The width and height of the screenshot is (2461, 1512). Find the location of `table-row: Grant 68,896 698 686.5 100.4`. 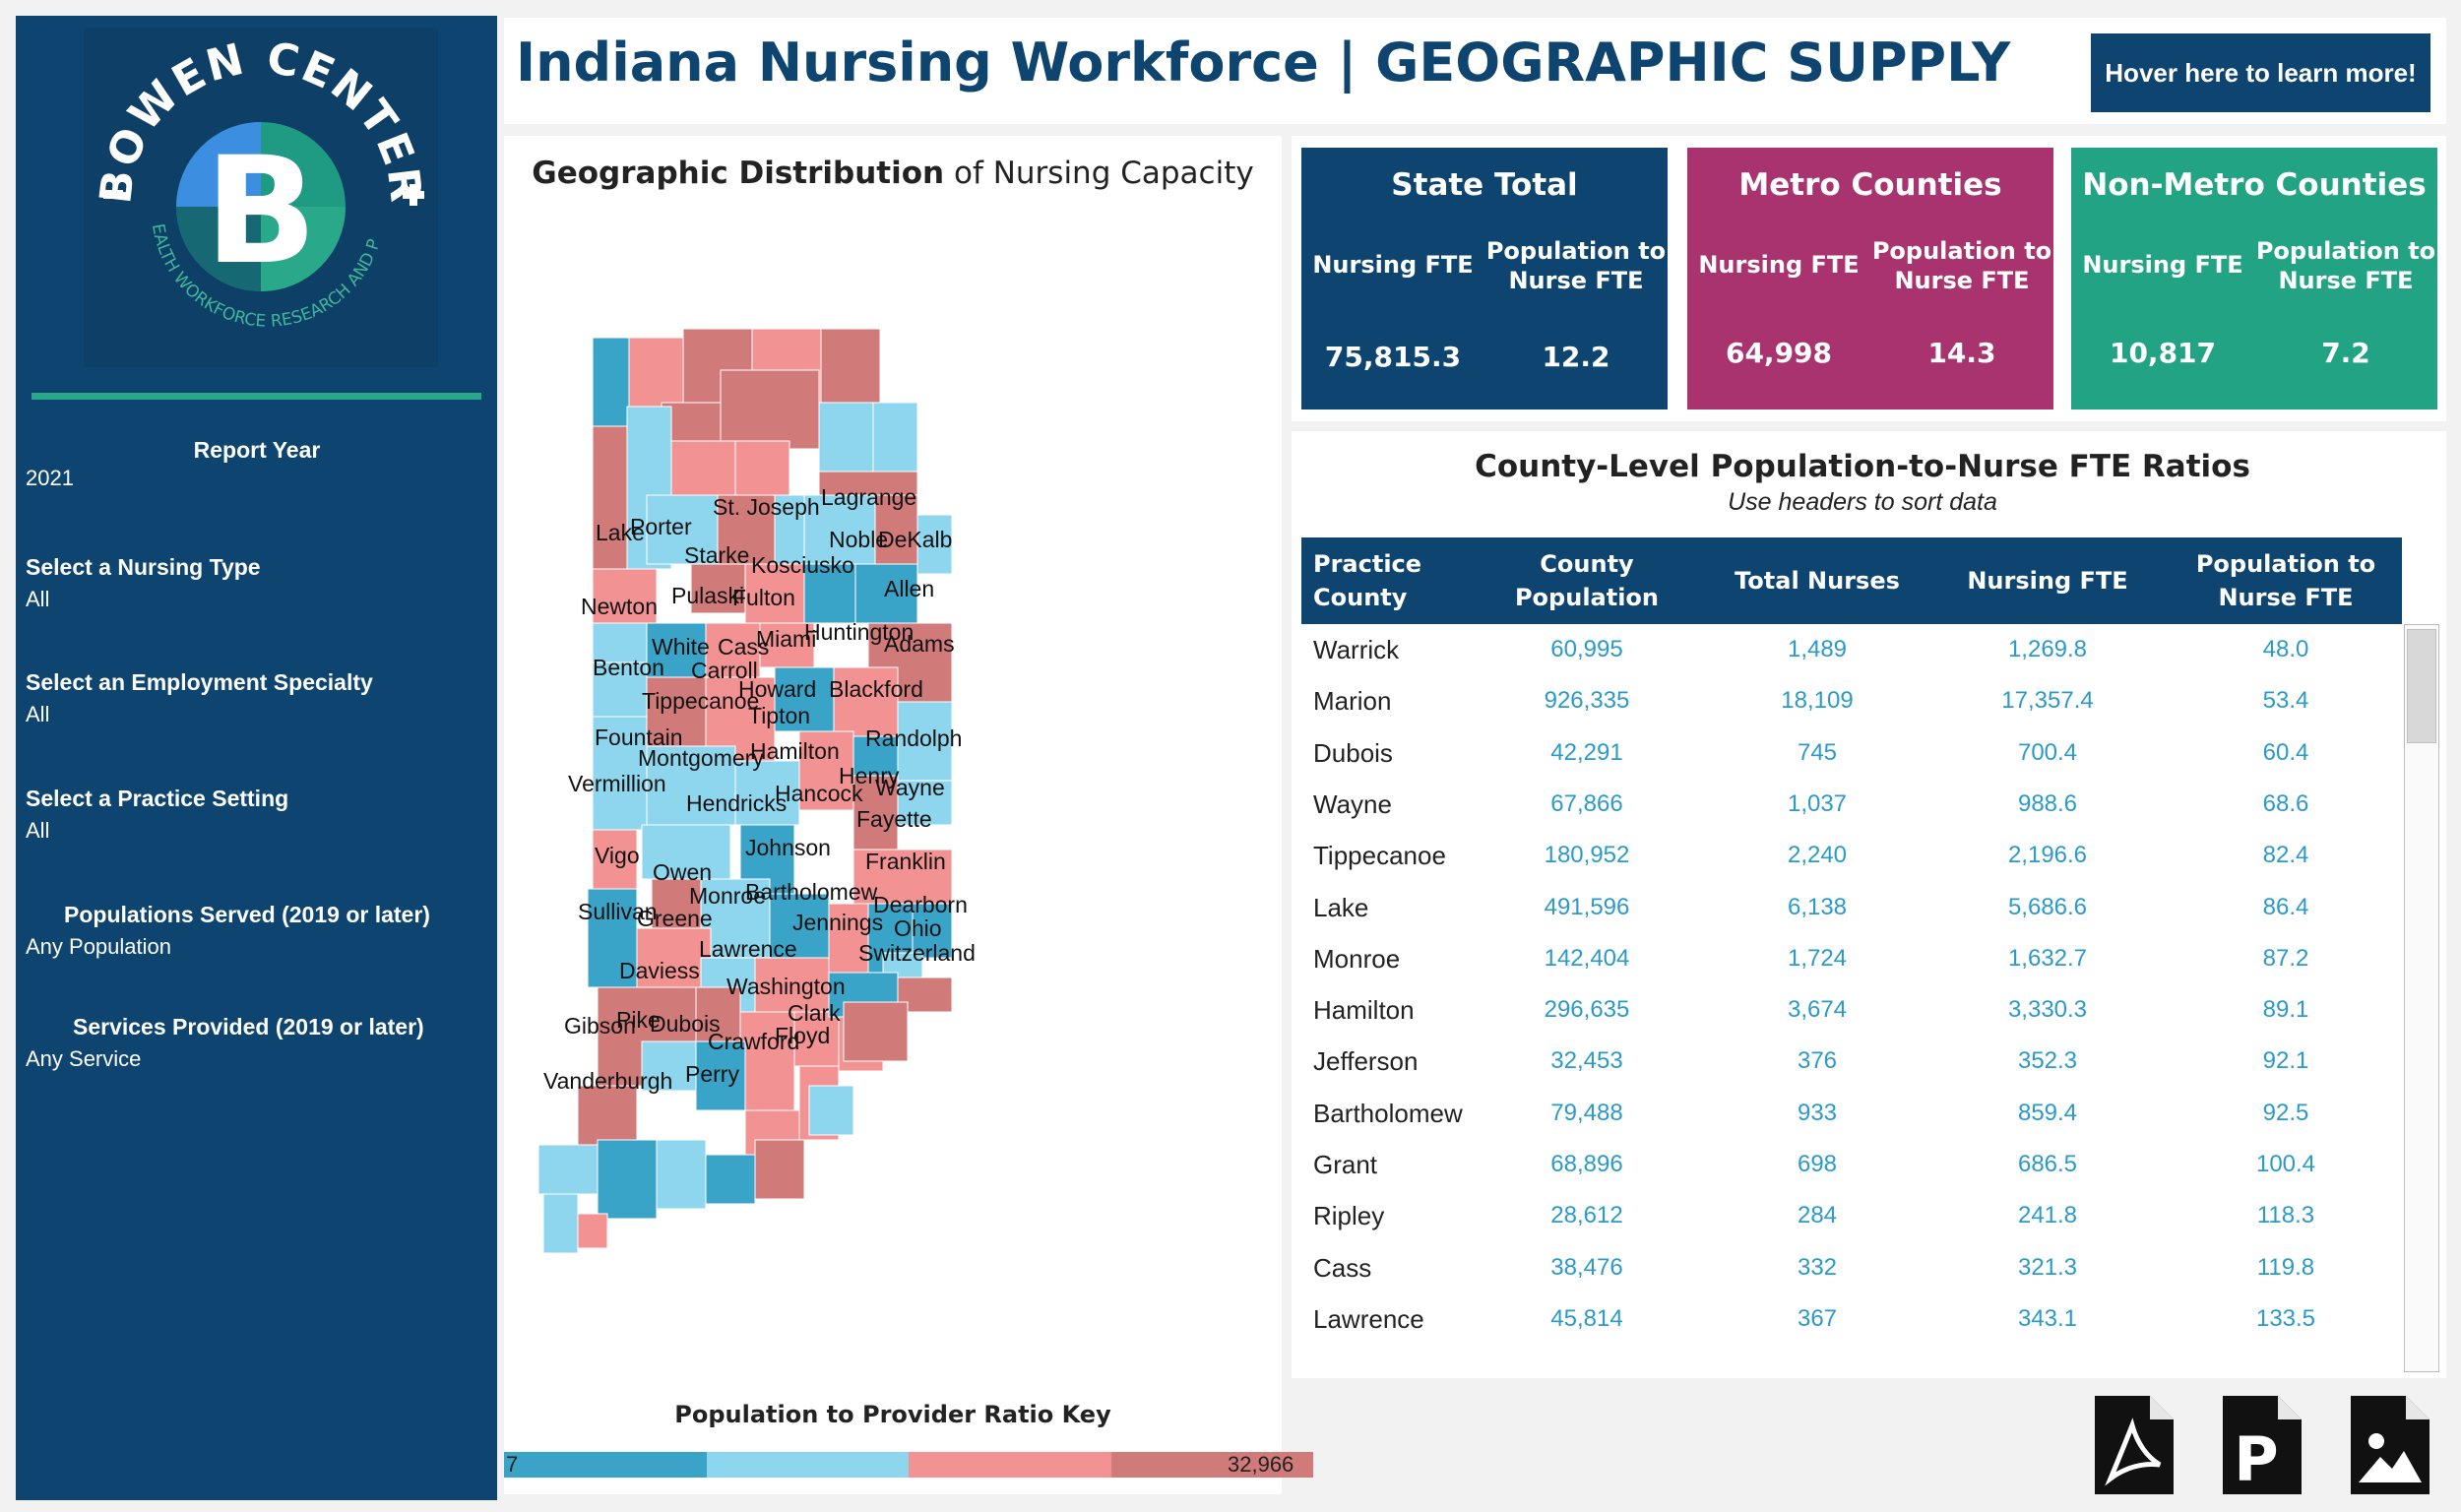

table-row: Grant 68,896 698 686.5 100.4 is located at coordinates (1851, 1164).